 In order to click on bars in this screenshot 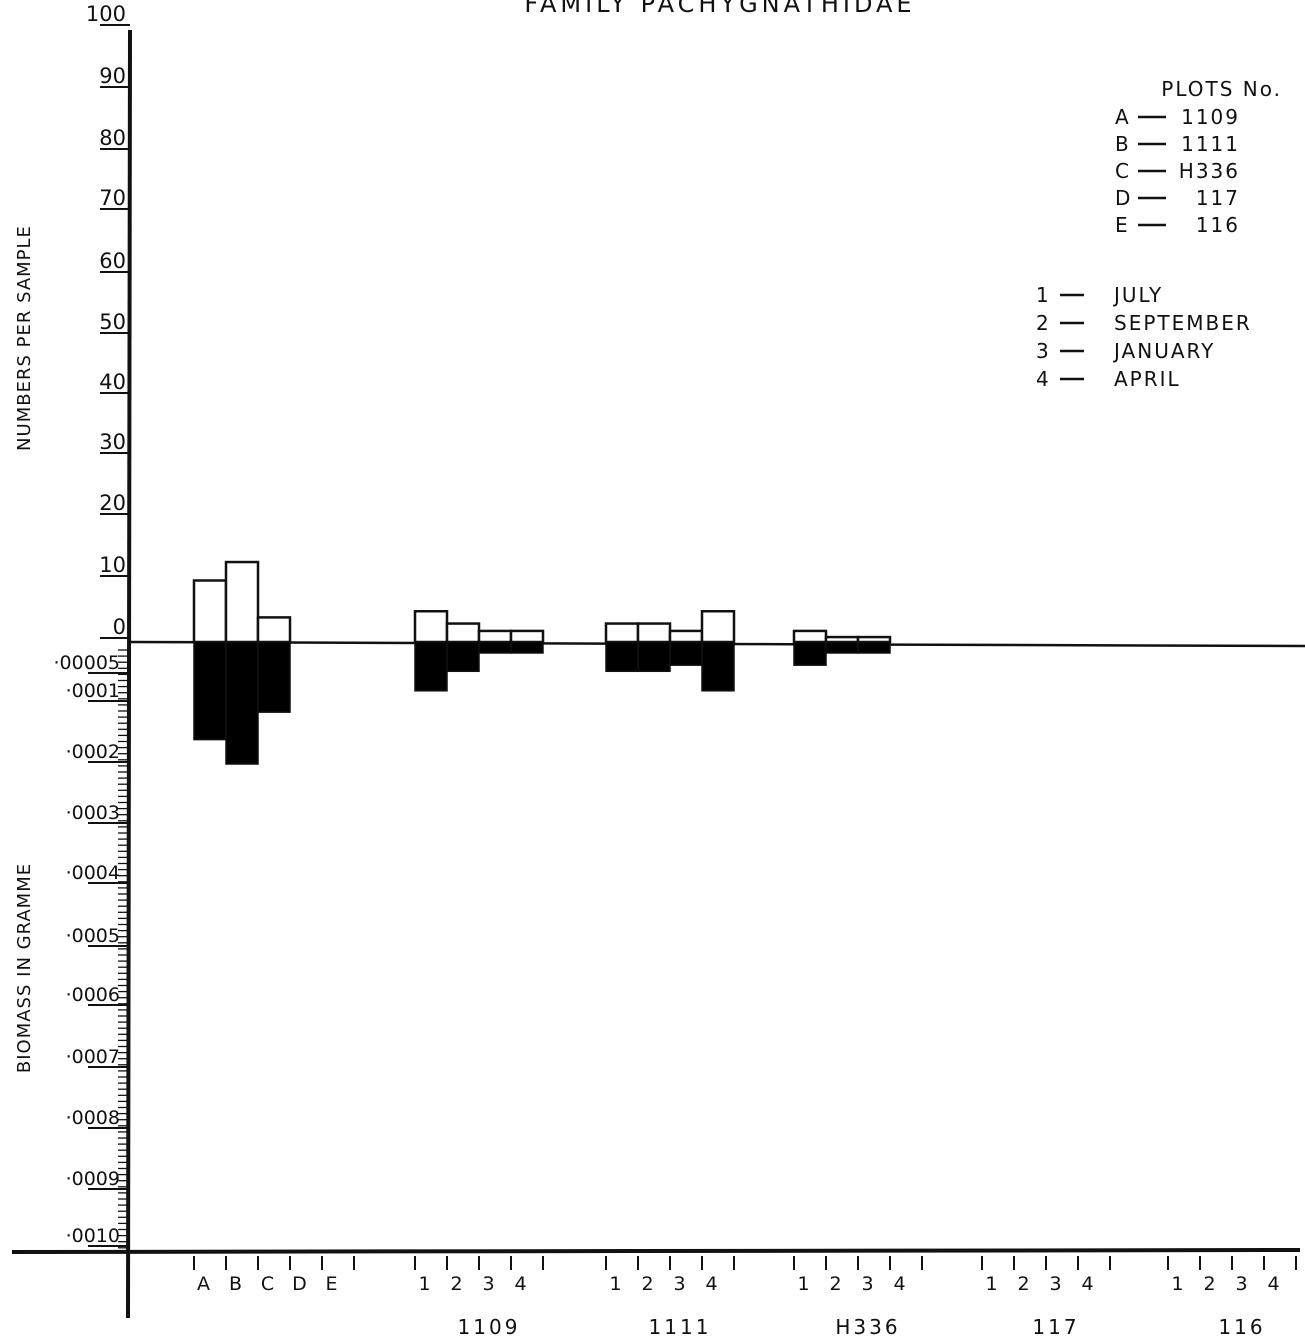, I will do `click(542, 662)`.